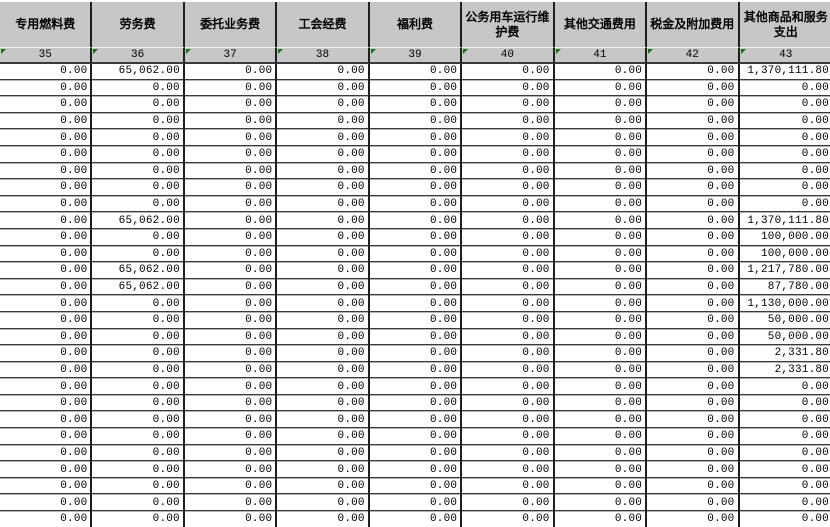 The image size is (830, 527). I want to click on column-header: 专用燃料费, so click(46, 24).